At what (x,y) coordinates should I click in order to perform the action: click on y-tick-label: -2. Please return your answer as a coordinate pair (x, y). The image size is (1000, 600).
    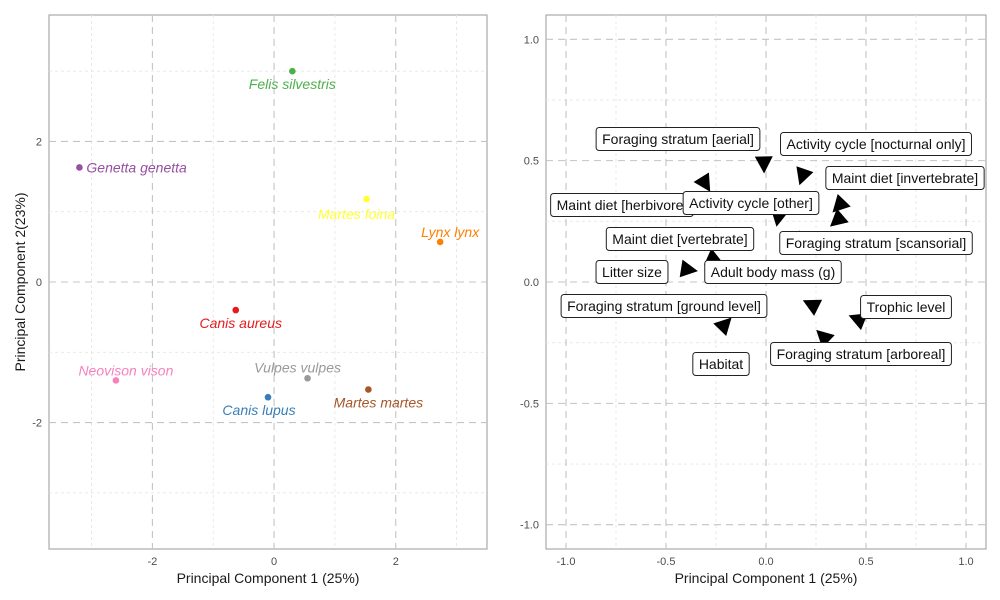
    Looking at the image, I should click on (37, 424).